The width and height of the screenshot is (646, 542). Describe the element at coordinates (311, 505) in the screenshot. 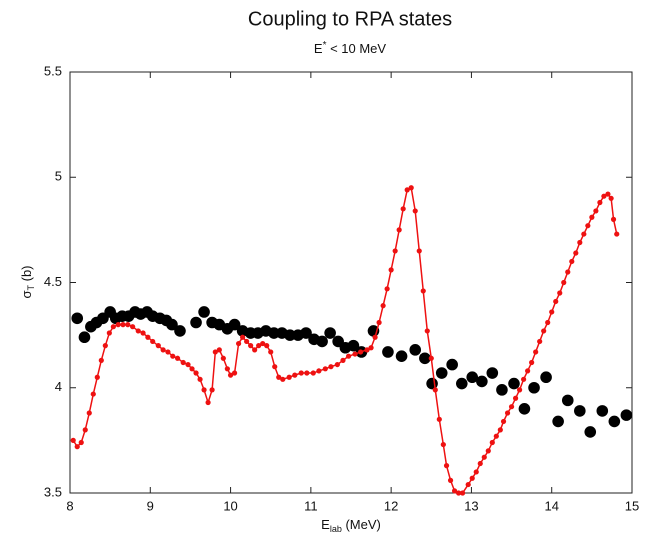

I see `x-tick-label: 11` at that location.